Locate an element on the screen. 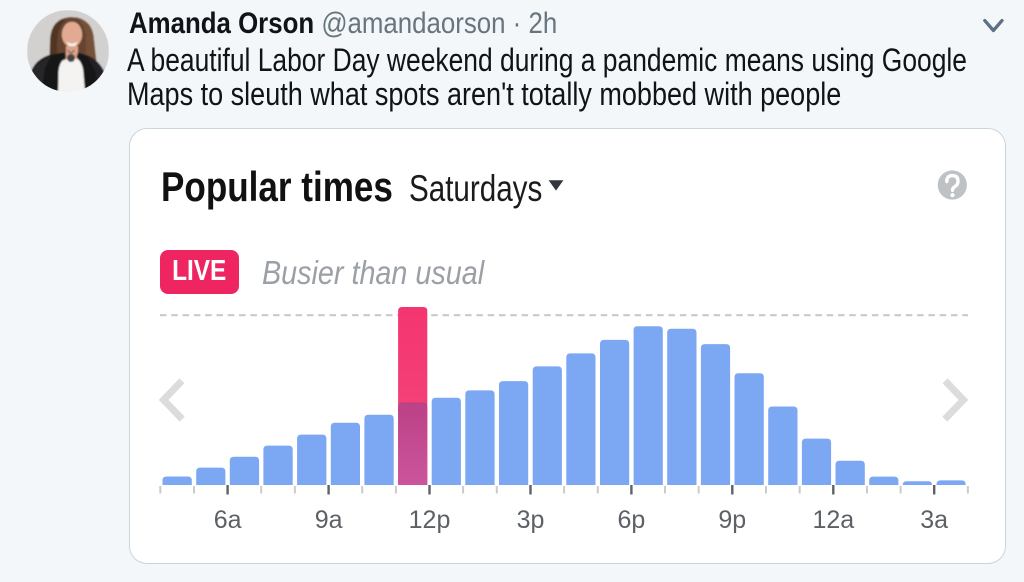  svg-text: 12p is located at coordinates (430, 520).